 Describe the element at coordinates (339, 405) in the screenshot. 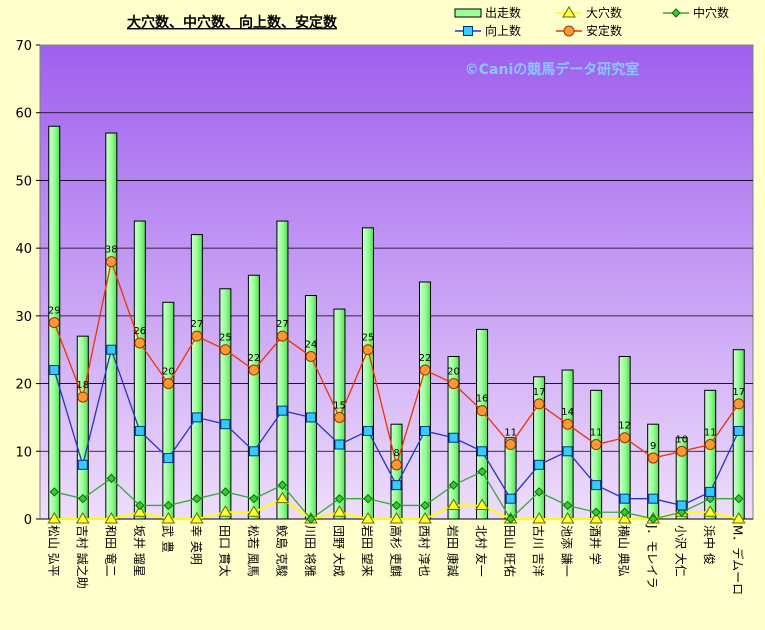

I see `data-label: 15` at that location.